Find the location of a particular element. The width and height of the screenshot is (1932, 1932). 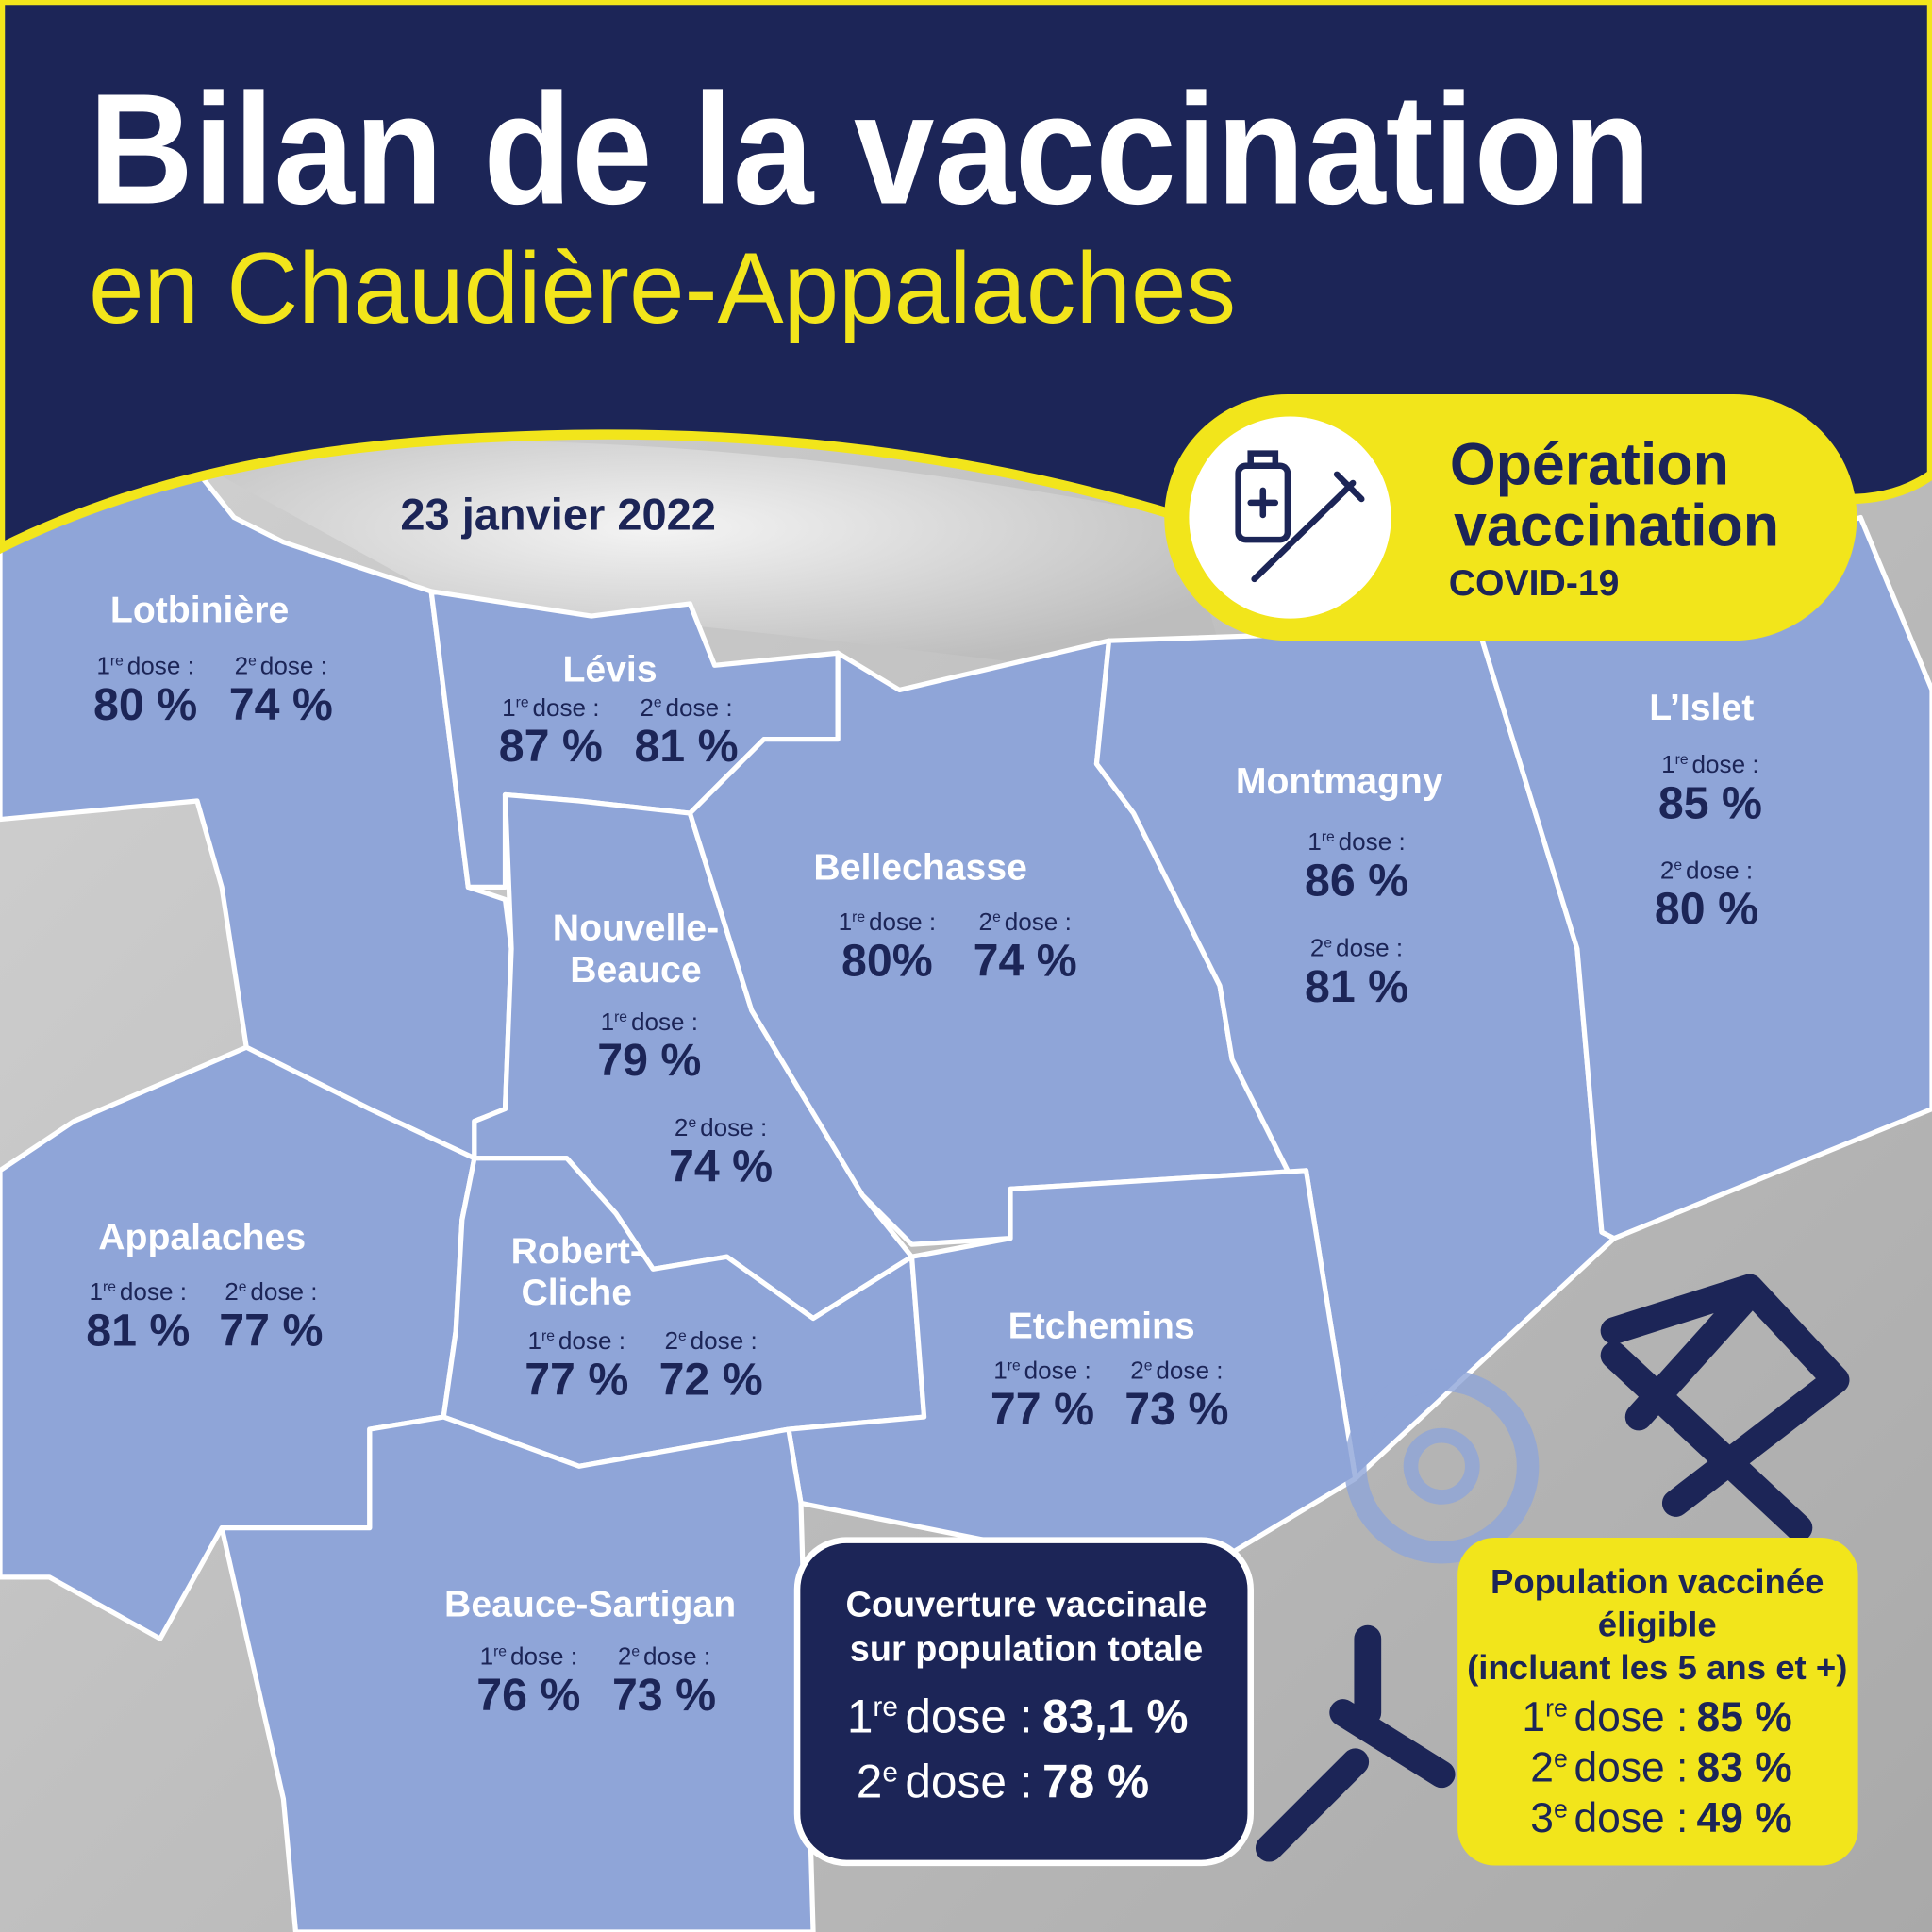

dose-value: 80 % is located at coordinates (145, 704).